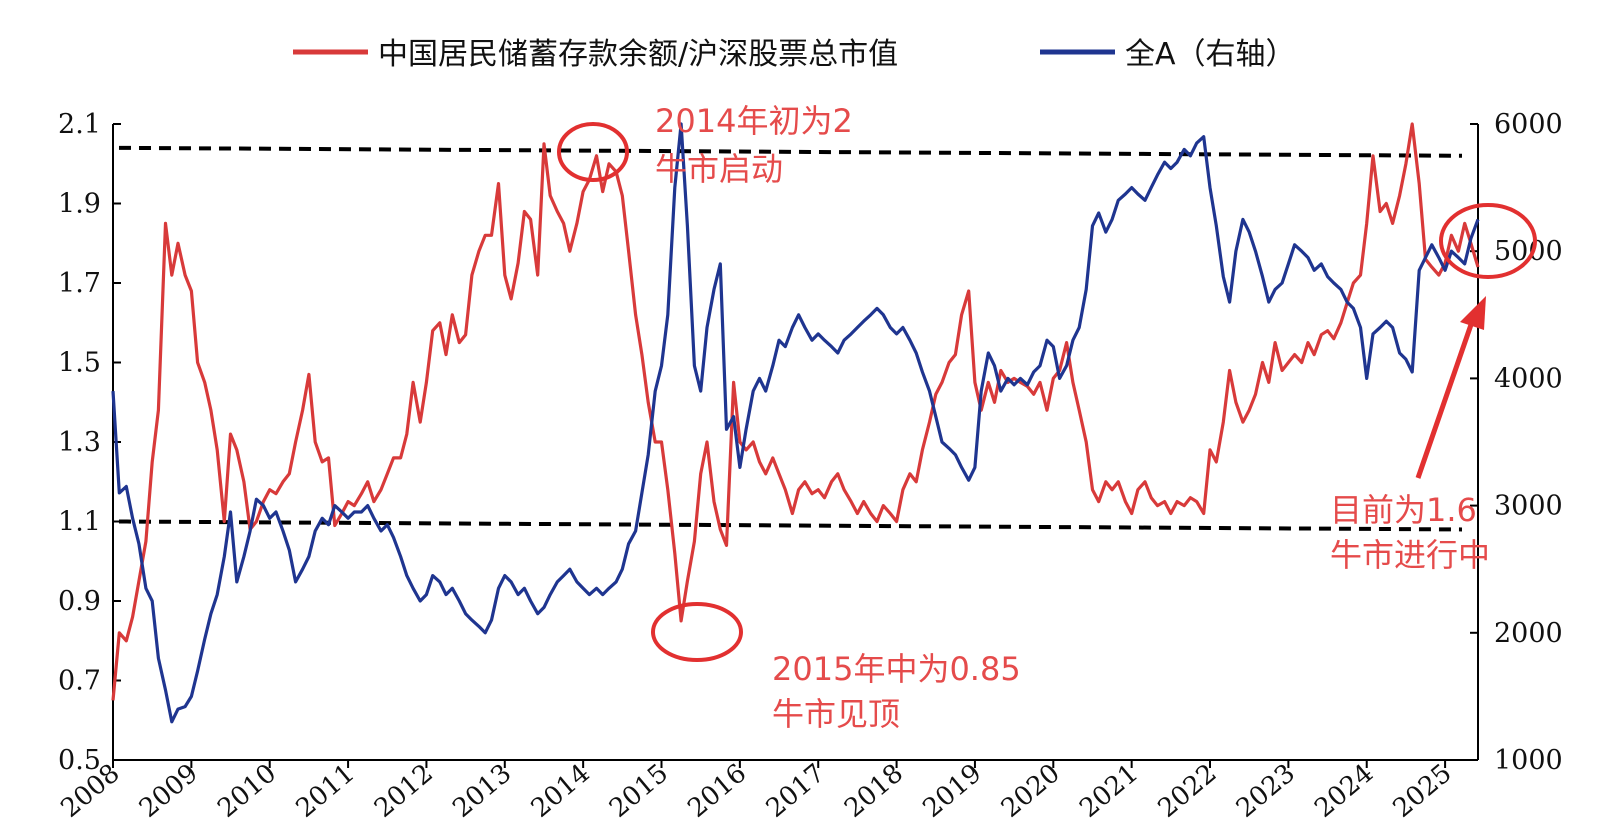 The width and height of the screenshot is (1601, 824). I want to click on x-tick-label: 2013, so click(482, 791).